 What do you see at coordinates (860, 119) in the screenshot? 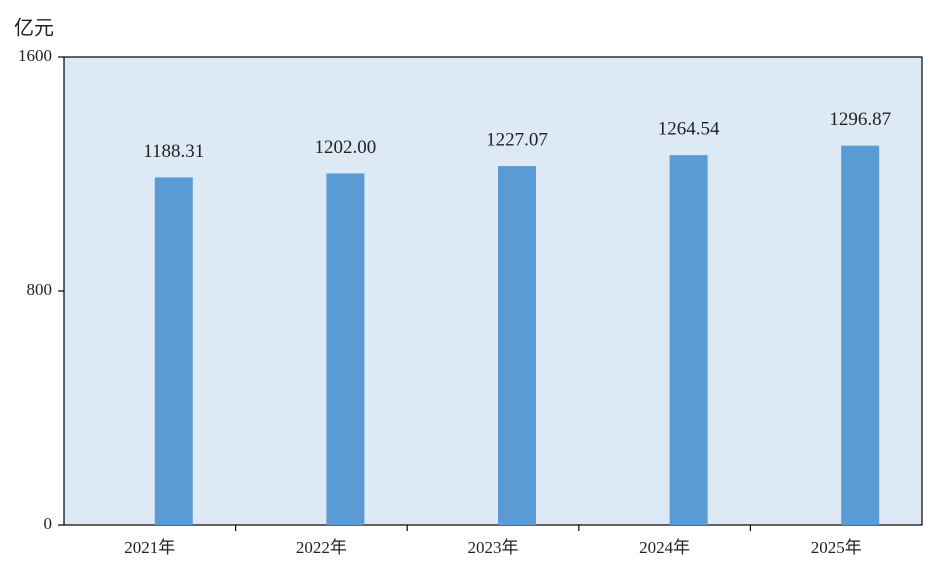
I see `value-label: 1296.87` at bounding box center [860, 119].